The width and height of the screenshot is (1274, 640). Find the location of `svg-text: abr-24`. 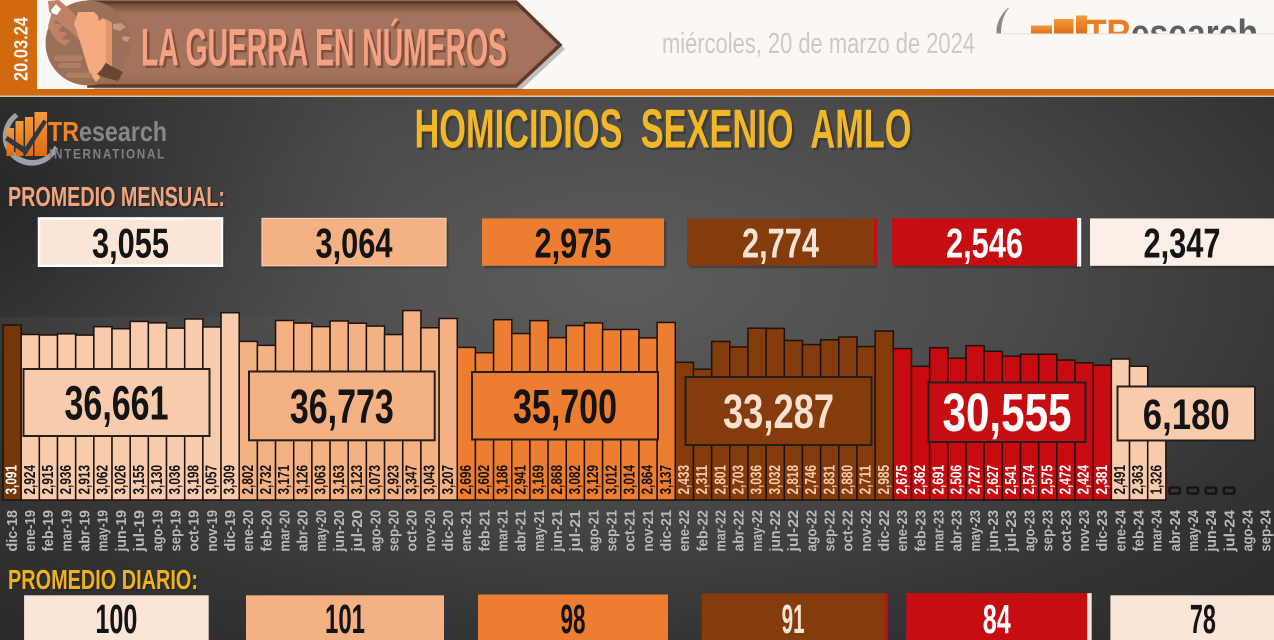

svg-text: abr-24 is located at coordinates (1175, 530).